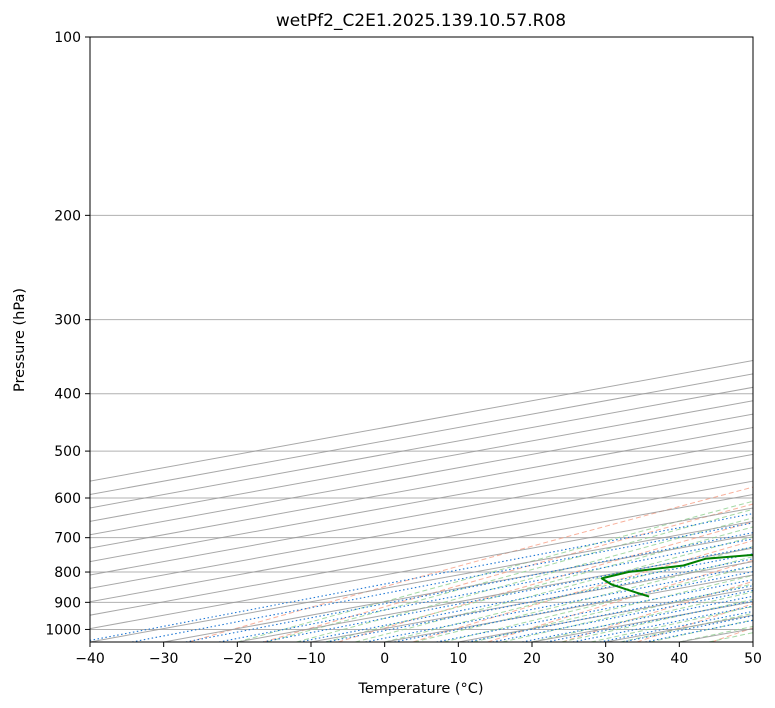 The image size is (775, 708). What do you see at coordinates (67, 216) in the screenshot?
I see `y-tick-label: 200` at bounding box center [67, 216].